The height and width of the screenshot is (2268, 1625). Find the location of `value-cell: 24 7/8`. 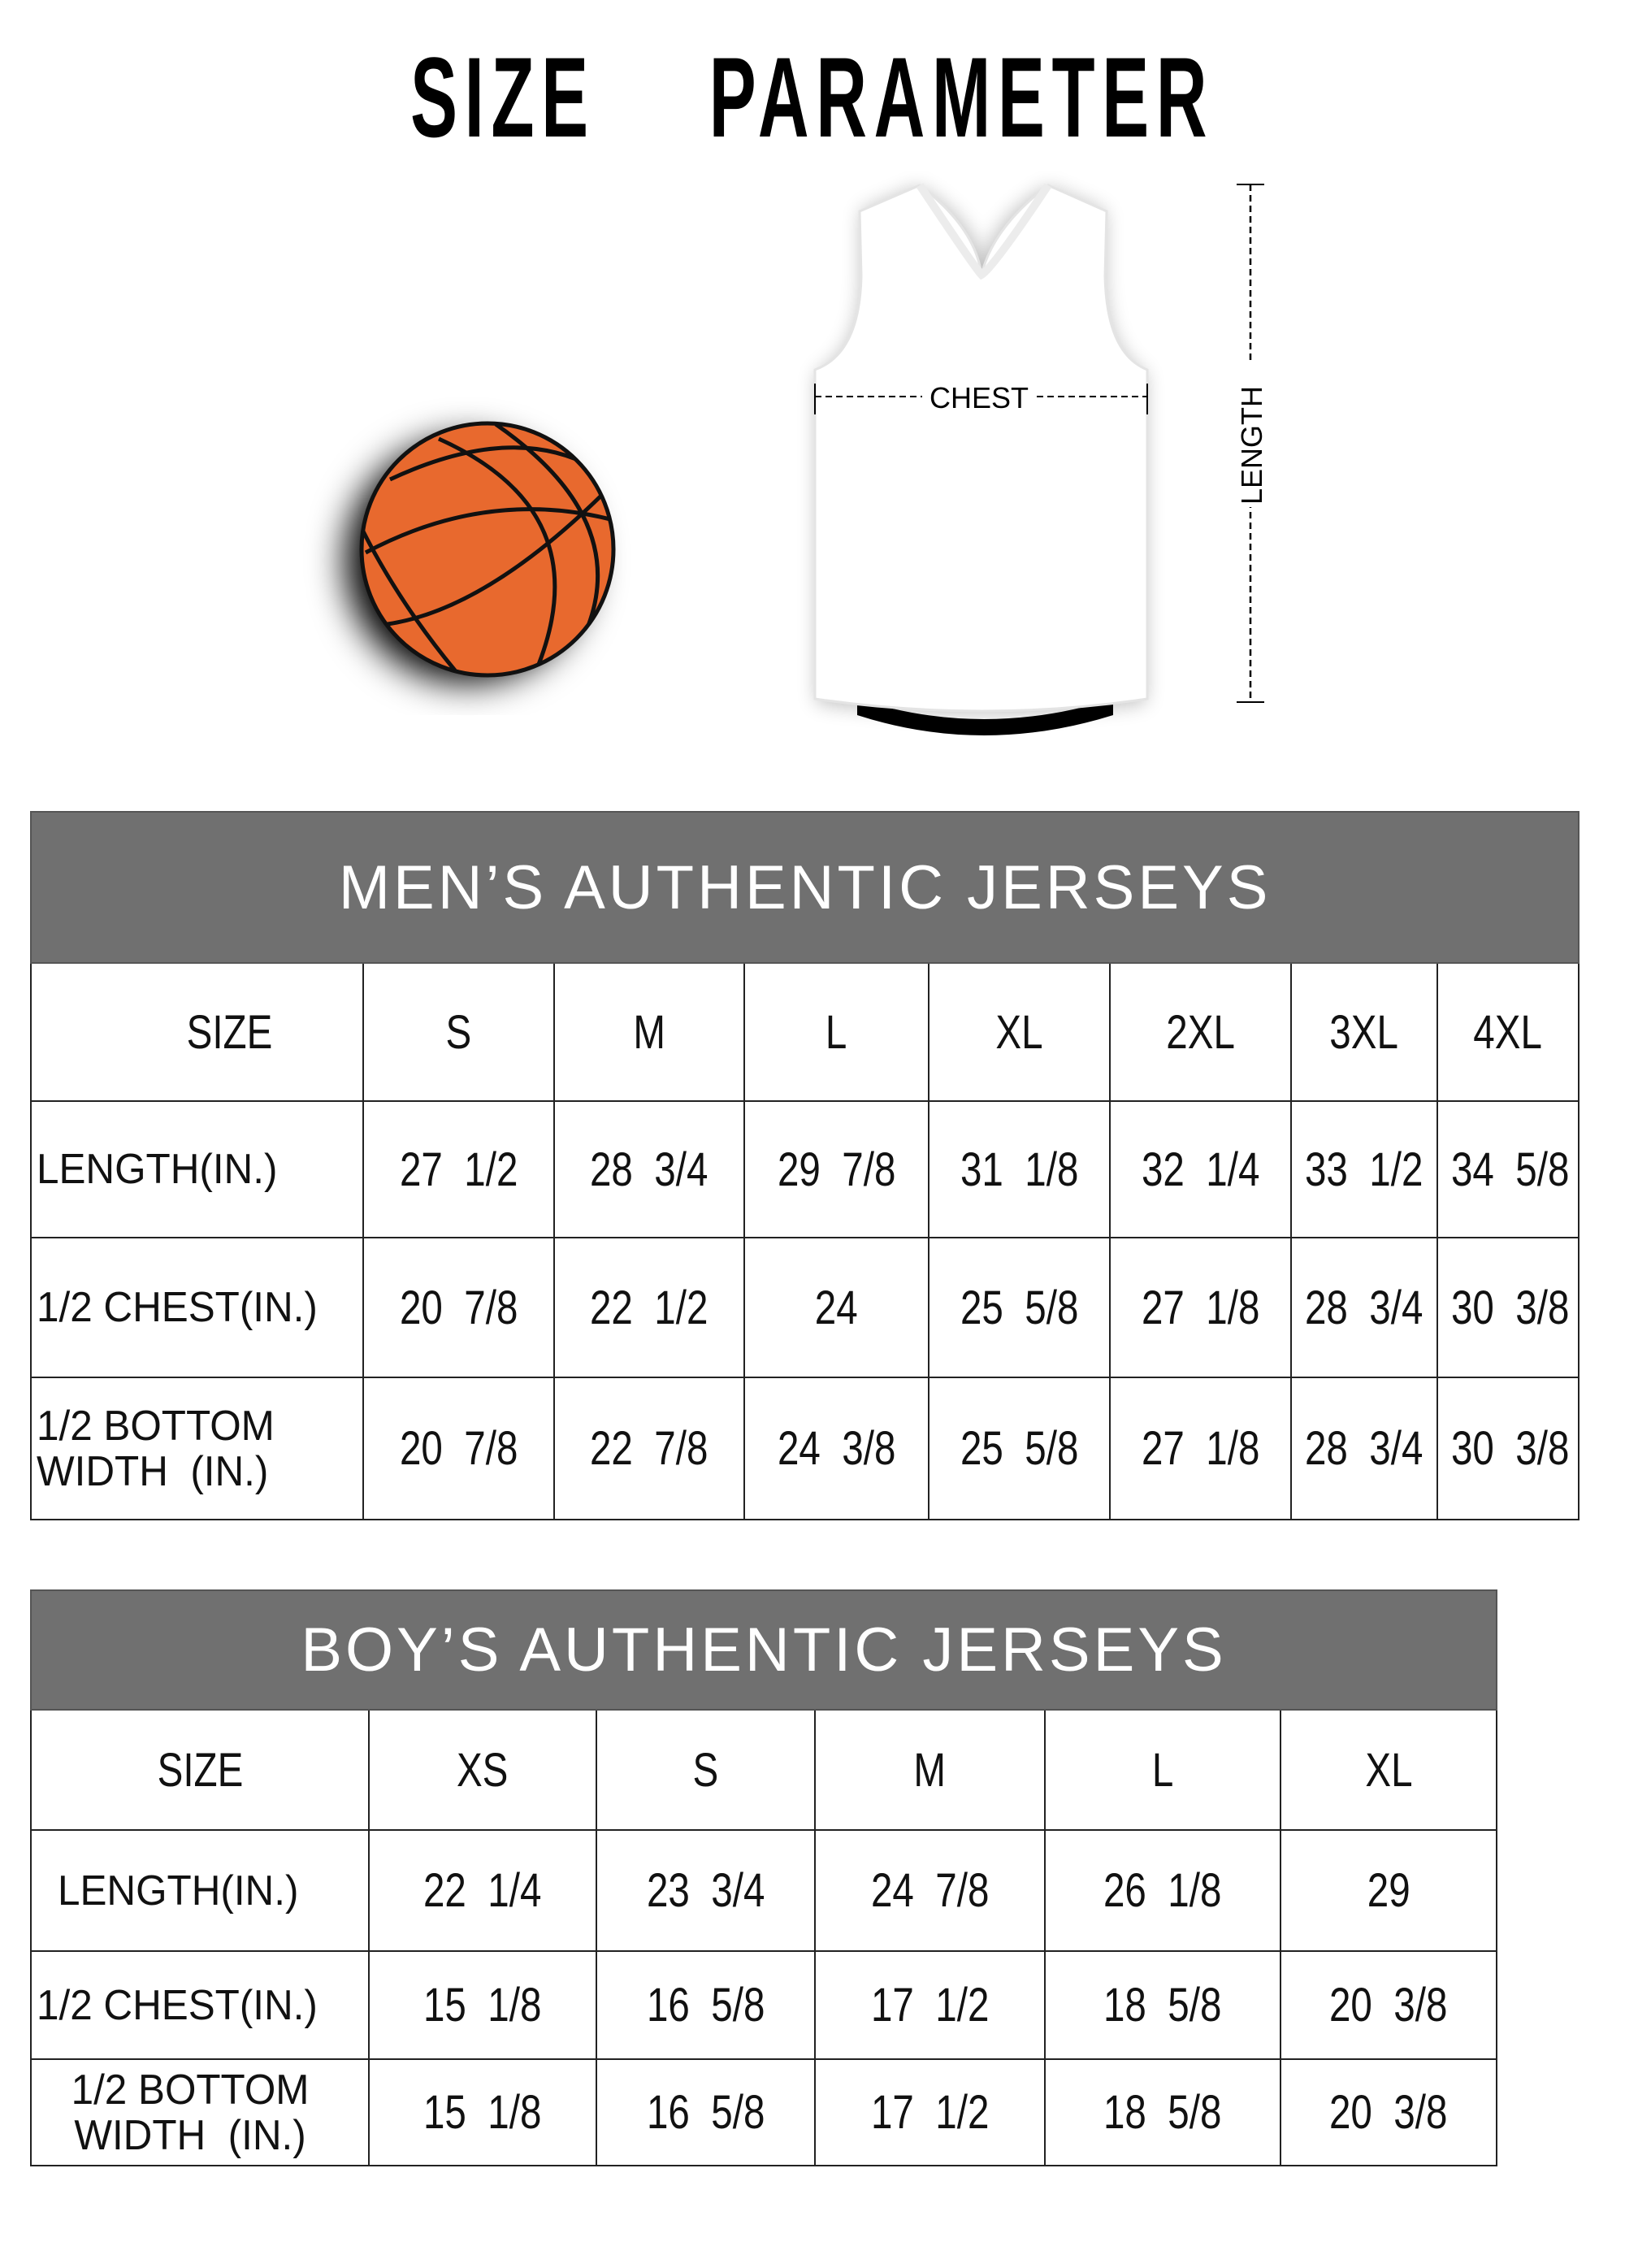

value-cell: 24 7/8 is located at coordinates (930, 1890).